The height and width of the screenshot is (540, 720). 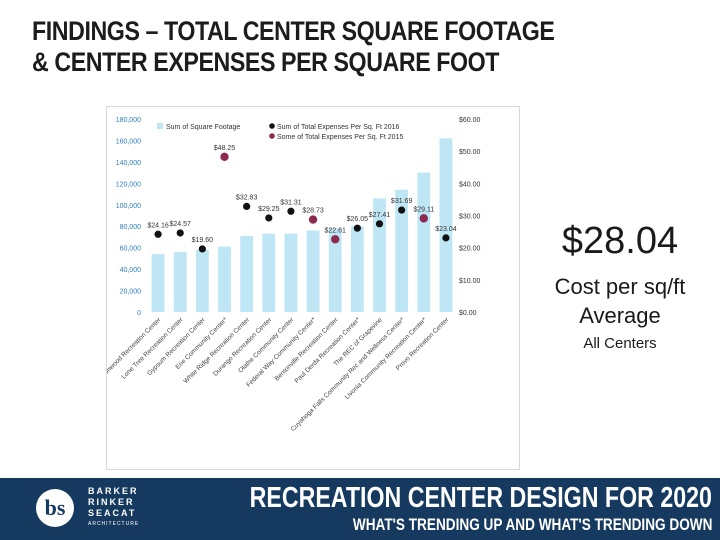 What do you see at coordinates (203, 240) in the screenshot?
I see `data-label: $19.60` at bounding box center [203, 240].